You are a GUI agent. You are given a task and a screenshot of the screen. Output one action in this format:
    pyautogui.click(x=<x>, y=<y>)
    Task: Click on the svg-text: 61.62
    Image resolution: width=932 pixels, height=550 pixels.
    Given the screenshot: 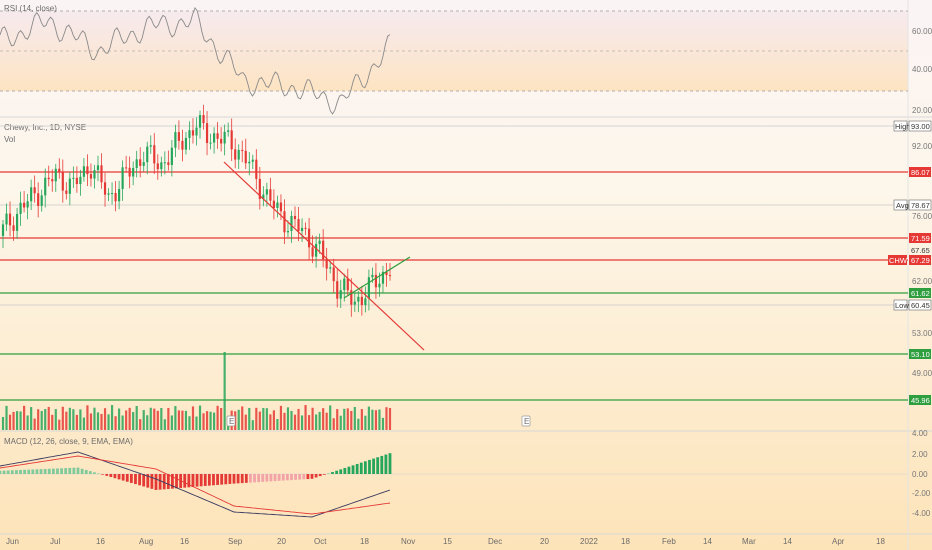 What is the action you would take?
    pyautogui.click(x=920, y=293)
    